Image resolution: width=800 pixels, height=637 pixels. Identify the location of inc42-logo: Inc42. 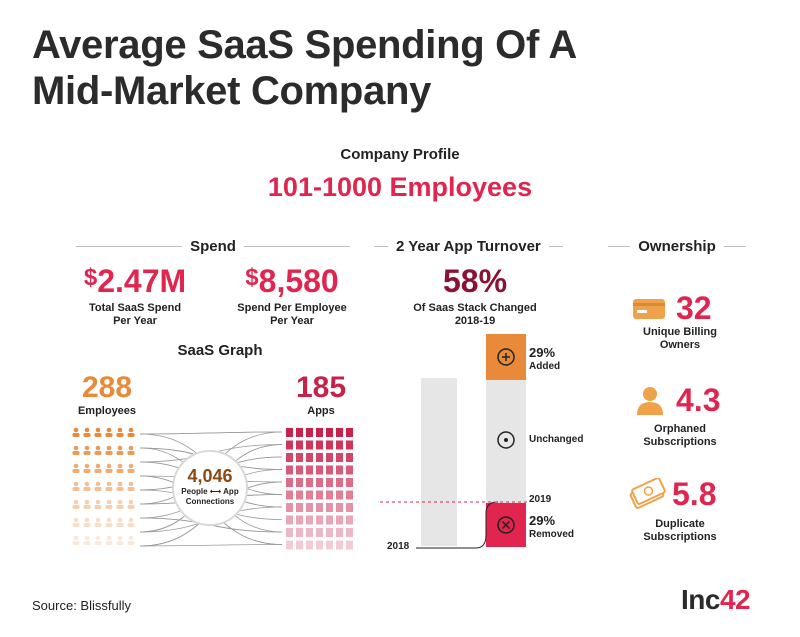
(716, 600).